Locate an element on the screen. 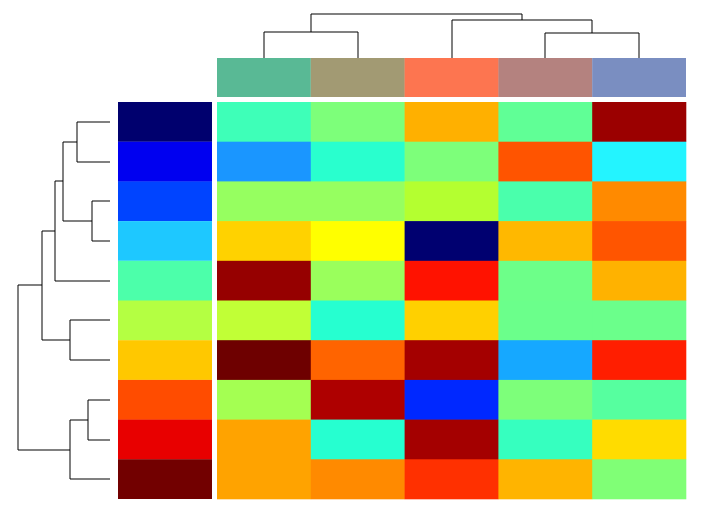 Image resolution: width=706 pixels, height=515 pixels. column-dendrogram is located at coordinates (451, 35).